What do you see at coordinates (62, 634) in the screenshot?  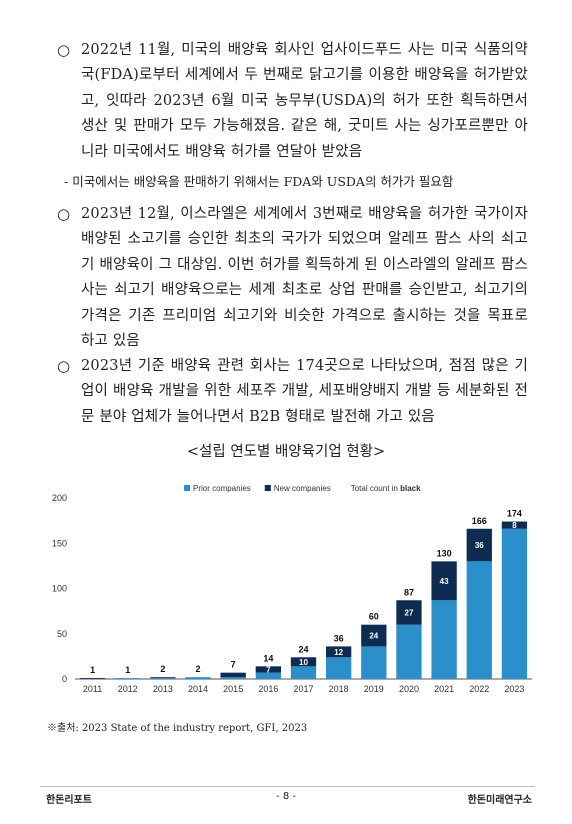 I see `y-tick-label: 50` at bounding box center [62, 634].